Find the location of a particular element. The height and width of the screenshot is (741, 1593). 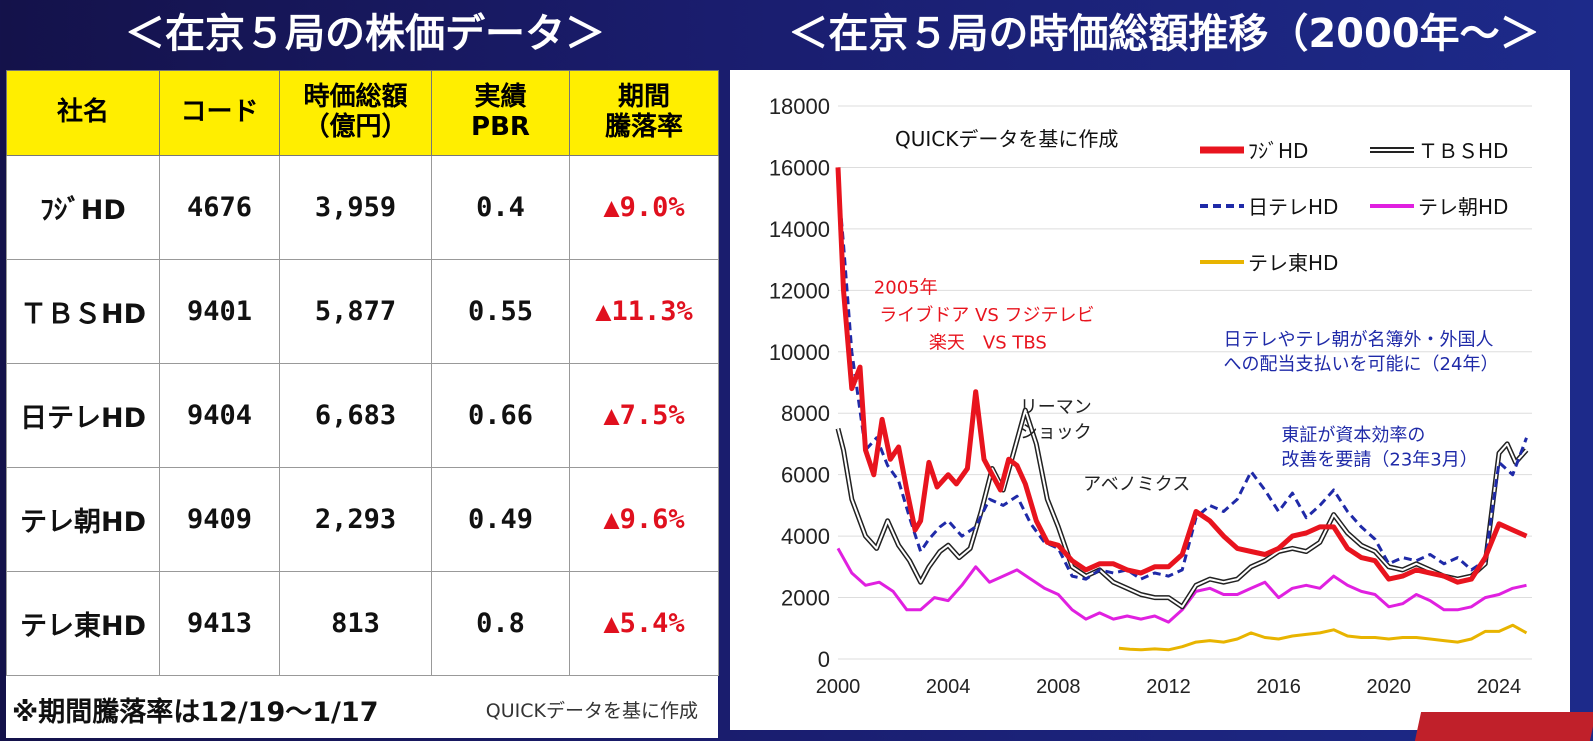

company-name: テレ東HD is located at coordinates (83, 623).